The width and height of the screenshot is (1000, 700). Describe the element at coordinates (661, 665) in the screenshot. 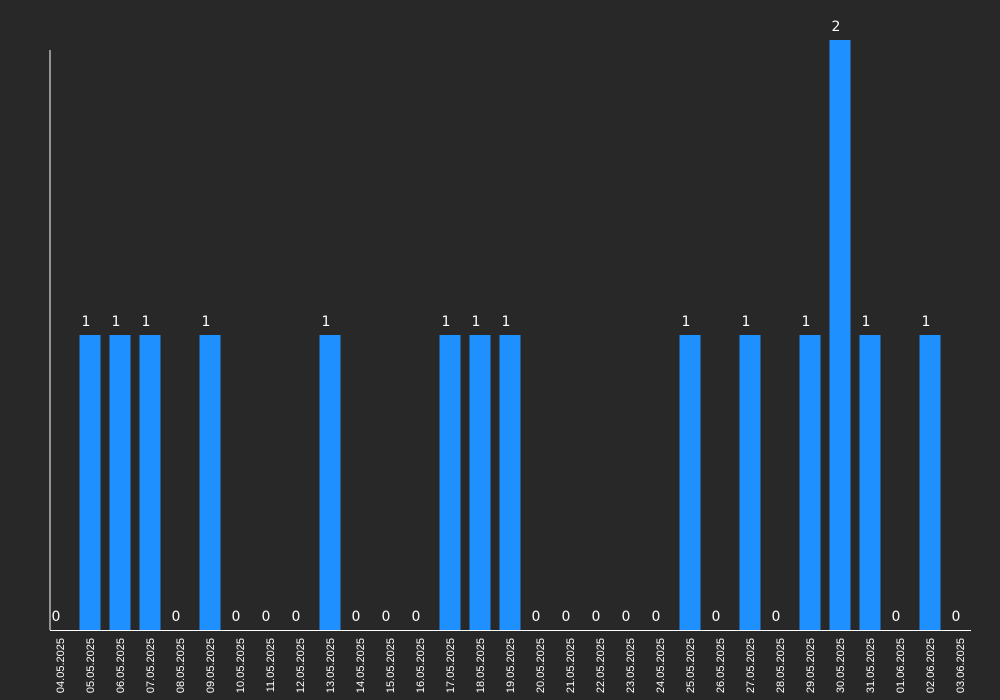

I see `x-tick-label-24.05.2025: 24.05.2025` at that location.